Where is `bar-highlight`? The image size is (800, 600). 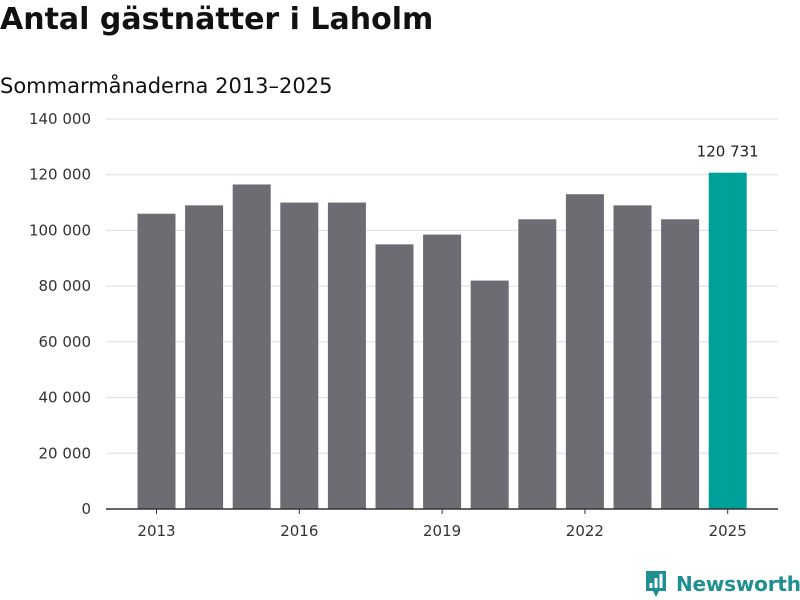
bar-highlight is located at coordinates (727, 341).